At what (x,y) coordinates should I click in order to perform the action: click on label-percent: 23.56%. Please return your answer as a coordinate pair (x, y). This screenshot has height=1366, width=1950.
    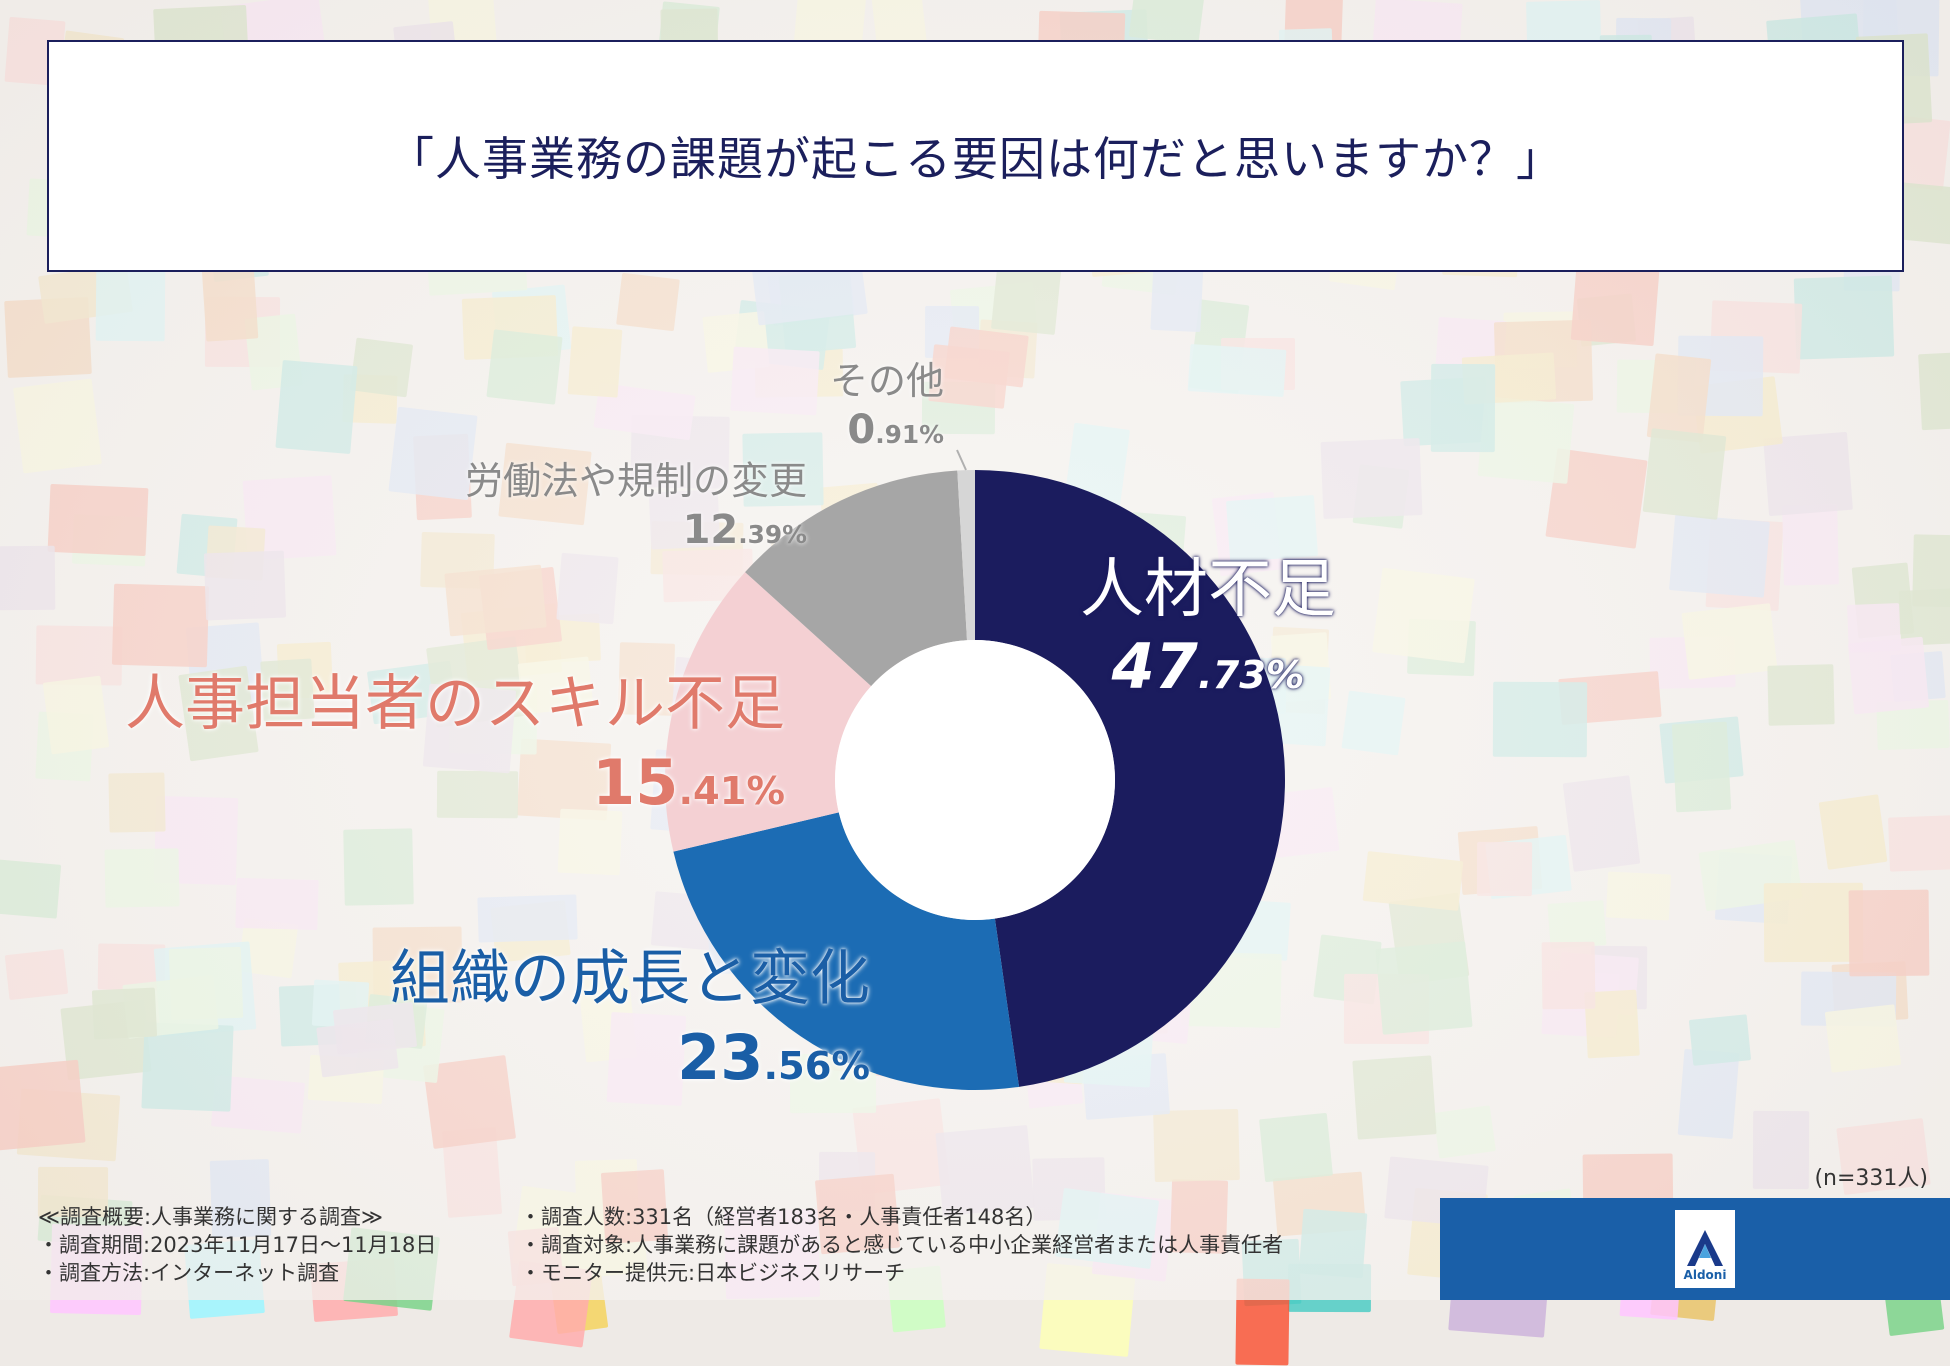
    Looking at the image, I should click on (630, 1057).